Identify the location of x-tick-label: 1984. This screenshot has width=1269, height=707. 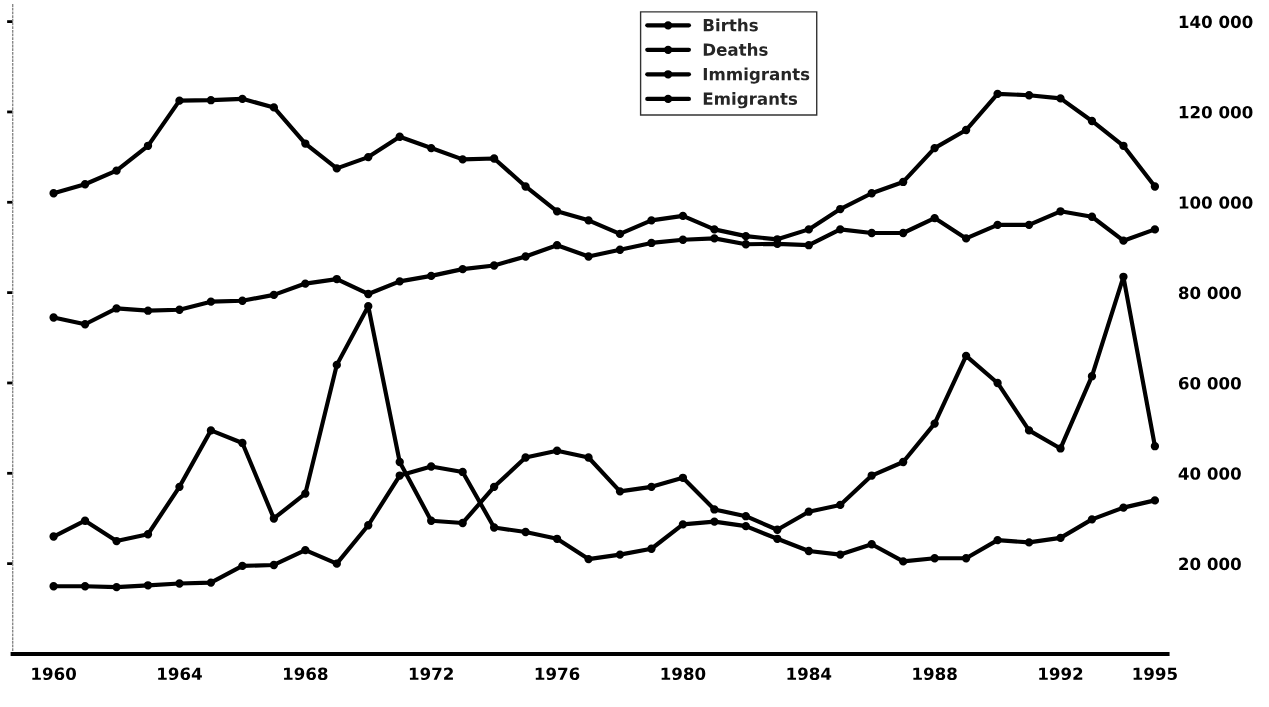
(809, 674).